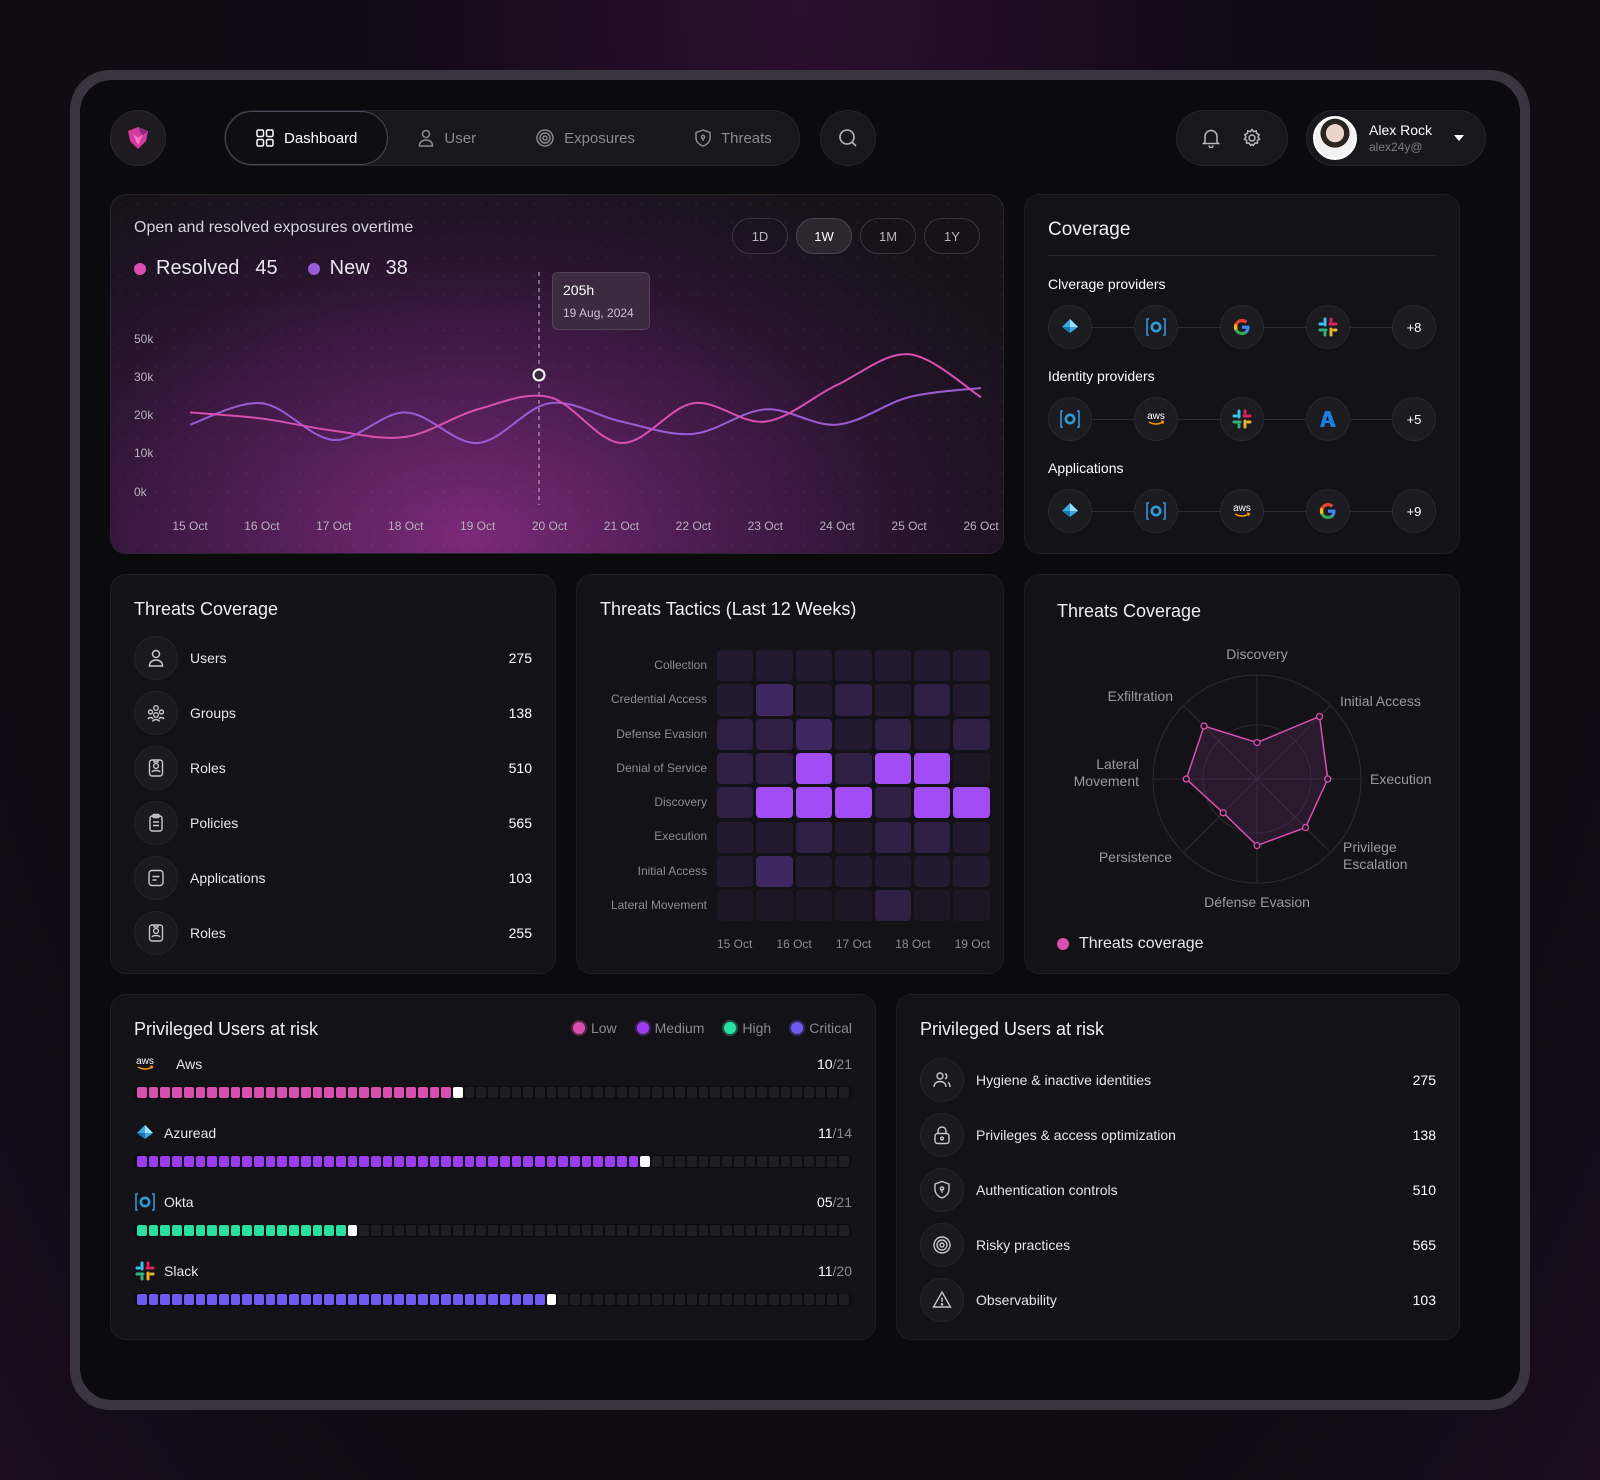 Image resolution: width=1600 pixels, height=1480 pixels. Describe the element at coordinates (333, 822) in the screenshot. I see `list-item: Policies 565` at that location.